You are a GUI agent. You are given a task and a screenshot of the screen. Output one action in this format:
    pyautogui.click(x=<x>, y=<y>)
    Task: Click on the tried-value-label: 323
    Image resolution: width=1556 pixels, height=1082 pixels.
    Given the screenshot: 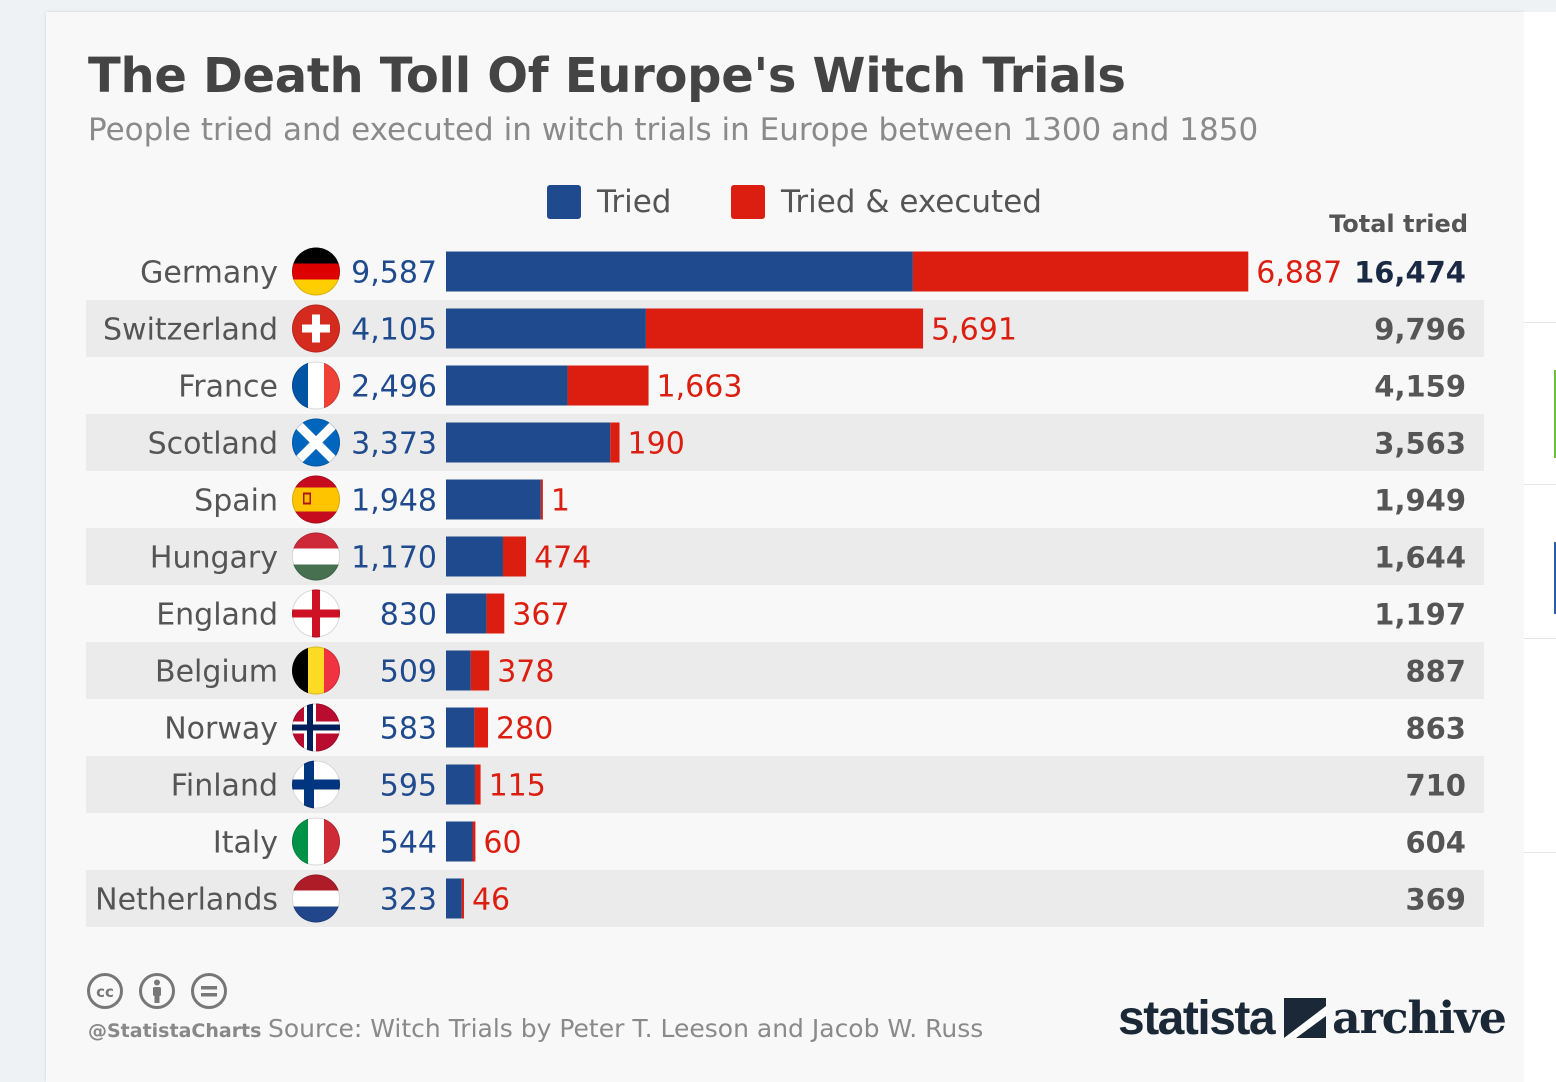 What is the action you would take?
    pyautogui.click(x=408, y=900)
    